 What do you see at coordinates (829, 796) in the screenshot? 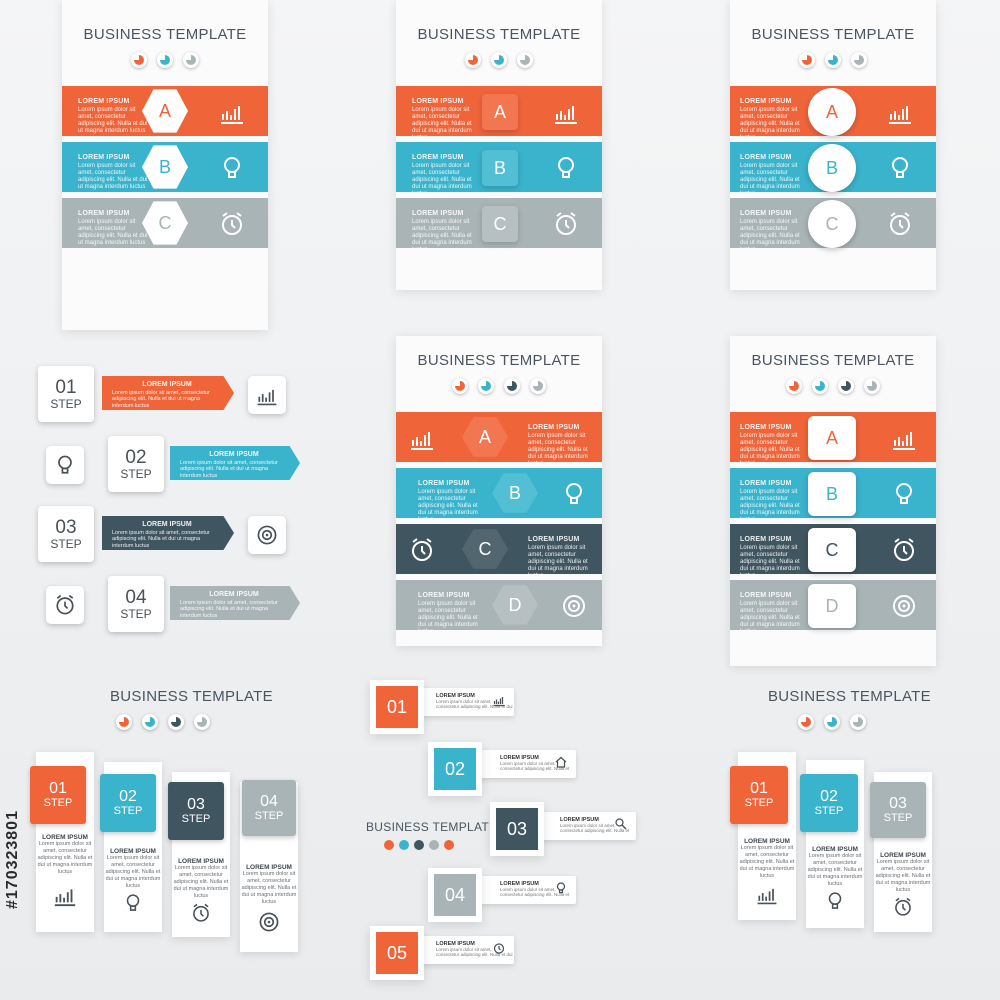
I see `step-number: 02` at bounding box center [829, 796].